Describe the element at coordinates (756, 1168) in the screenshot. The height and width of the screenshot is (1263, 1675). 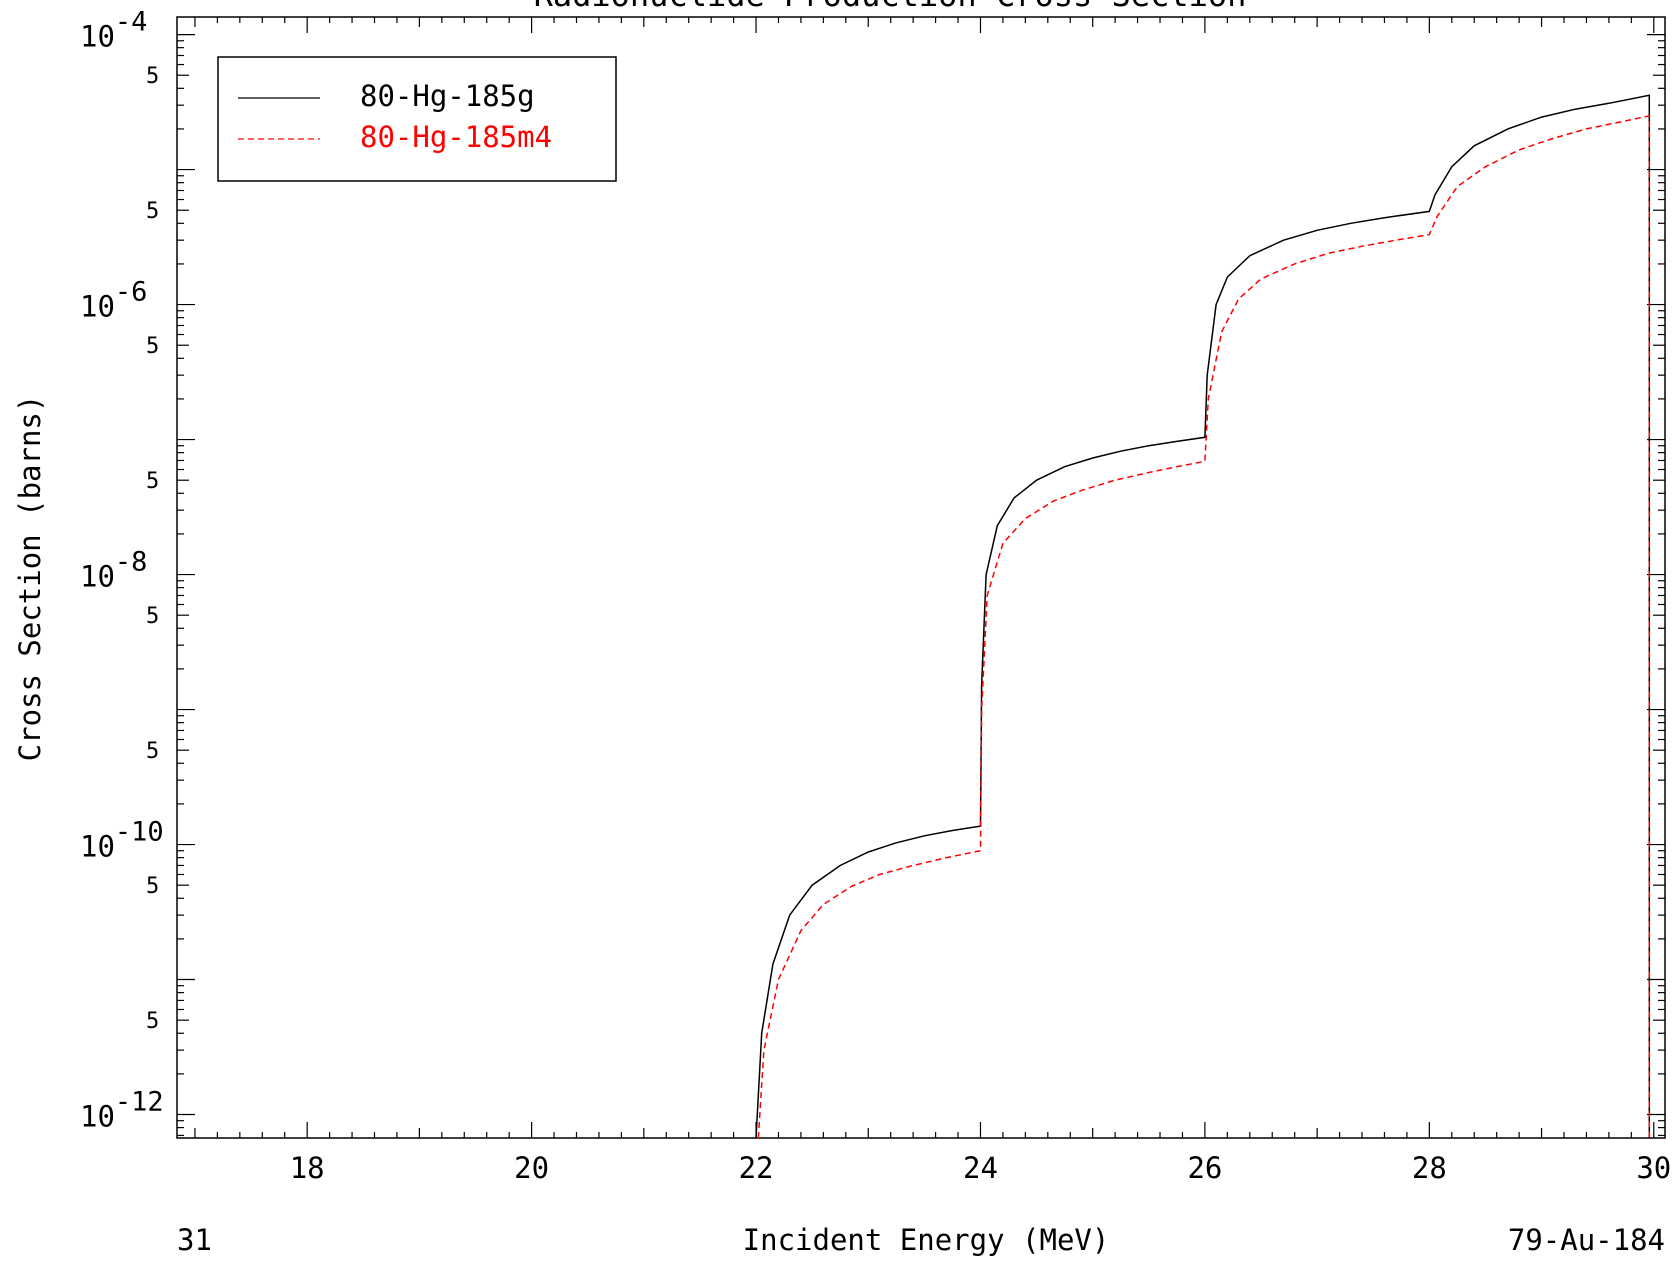
I see `x-tick-label: 22` at that location.